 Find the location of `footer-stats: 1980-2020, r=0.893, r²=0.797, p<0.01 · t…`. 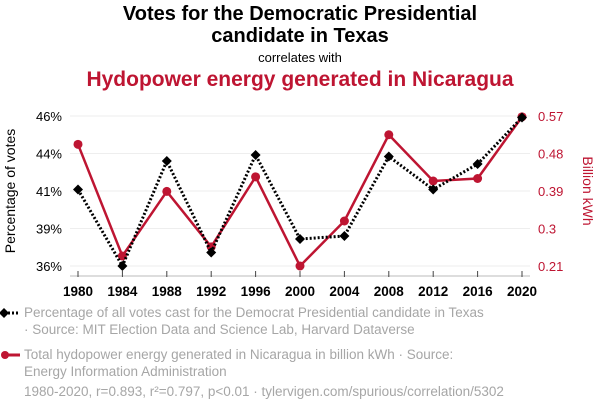

footer-stats: 1980-2020, r=0.893, r²=0.797, p<0.01 · t… is located at coordinates (264, 391).